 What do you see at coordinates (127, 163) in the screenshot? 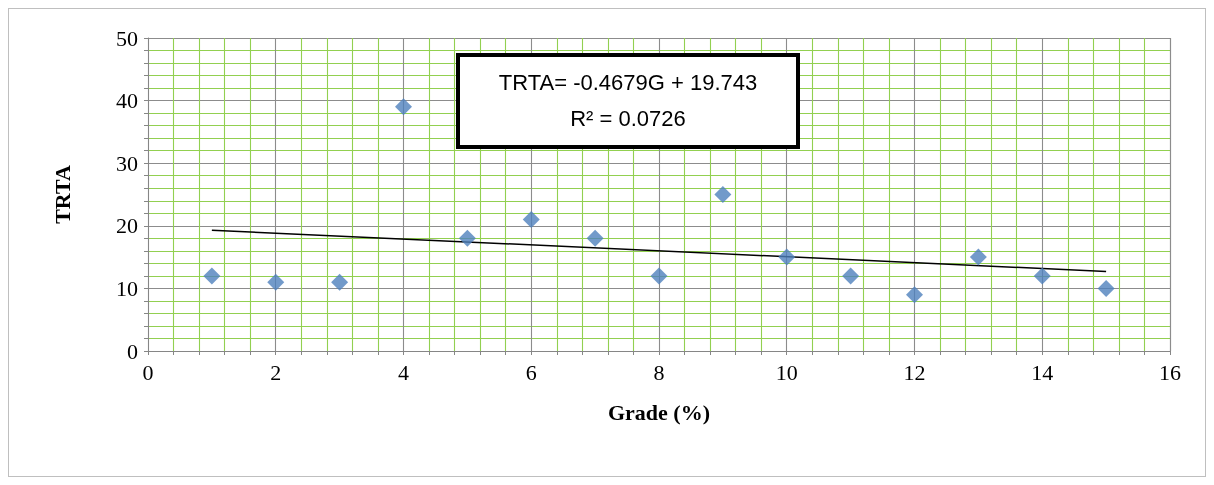
I see `y-tick-label: 30` at bounding box center [127, 163].